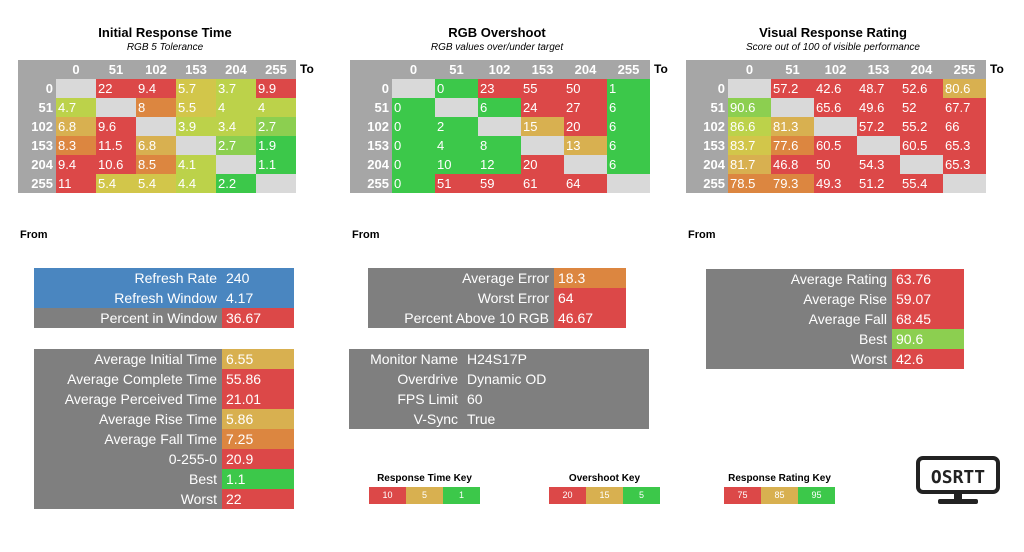 Image resolution: width=1024 pixels, height=552 pixels. Describe the element at coordinates (164, 359) in the screenshot. I see `info-row: Average Initial Time 6.55` at that location.